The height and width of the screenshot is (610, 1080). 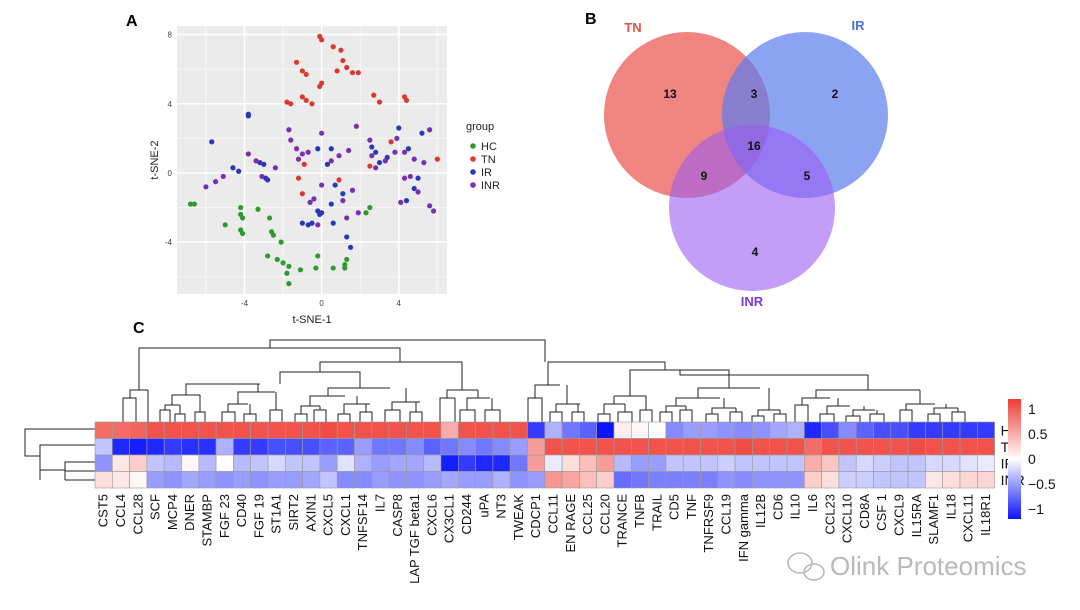 What do you see at coordinates (224, 516) in the screenshot?
I see `column-label: FGF 23` at bounding box center [224, 516].